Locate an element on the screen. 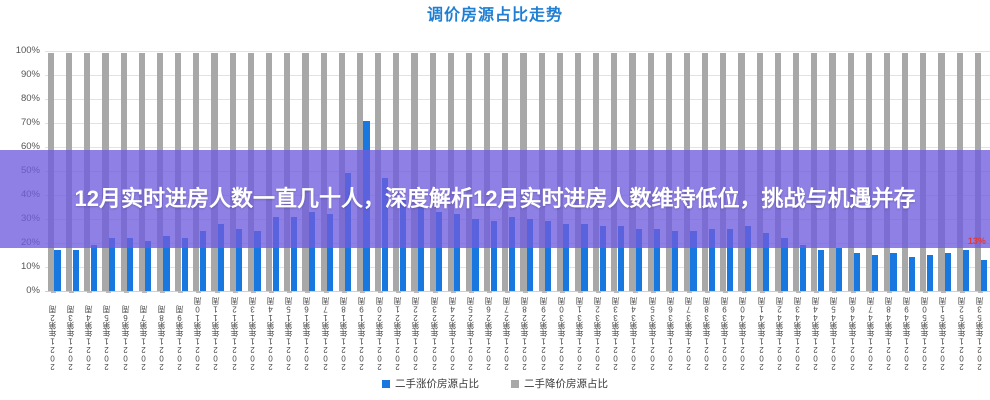 The image size is (990, 400). x-axis-tick-label: 2021年第23周 is located at coordinates (434, 334).